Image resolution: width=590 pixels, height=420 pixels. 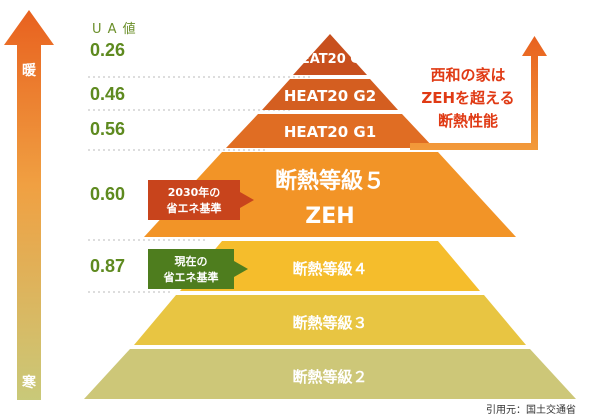 I want to click on tier-grade3, so click(x=330, y=320).